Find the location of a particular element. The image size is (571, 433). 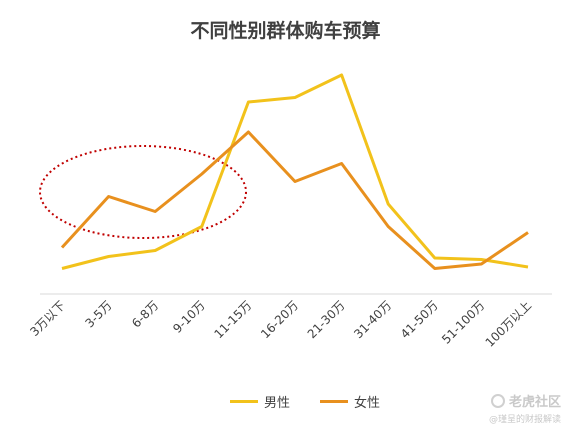

x-tick-label: 51-100万 is located at coordinates (463, 322).